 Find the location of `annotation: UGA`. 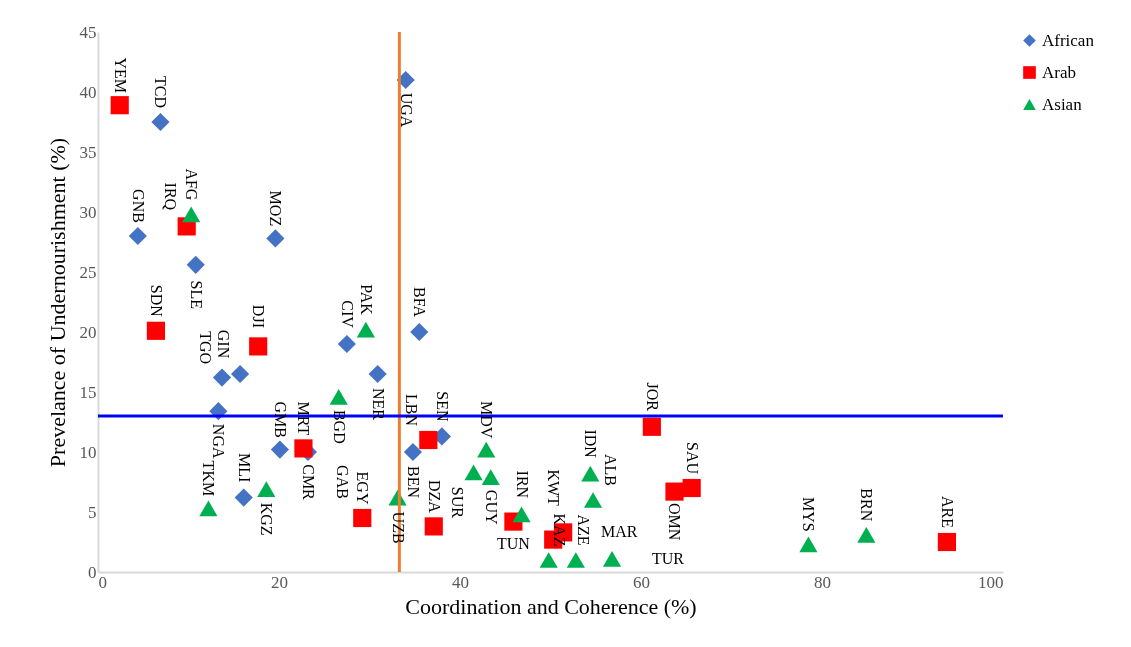

annotation: UGA is located at coordinates (406, 110).